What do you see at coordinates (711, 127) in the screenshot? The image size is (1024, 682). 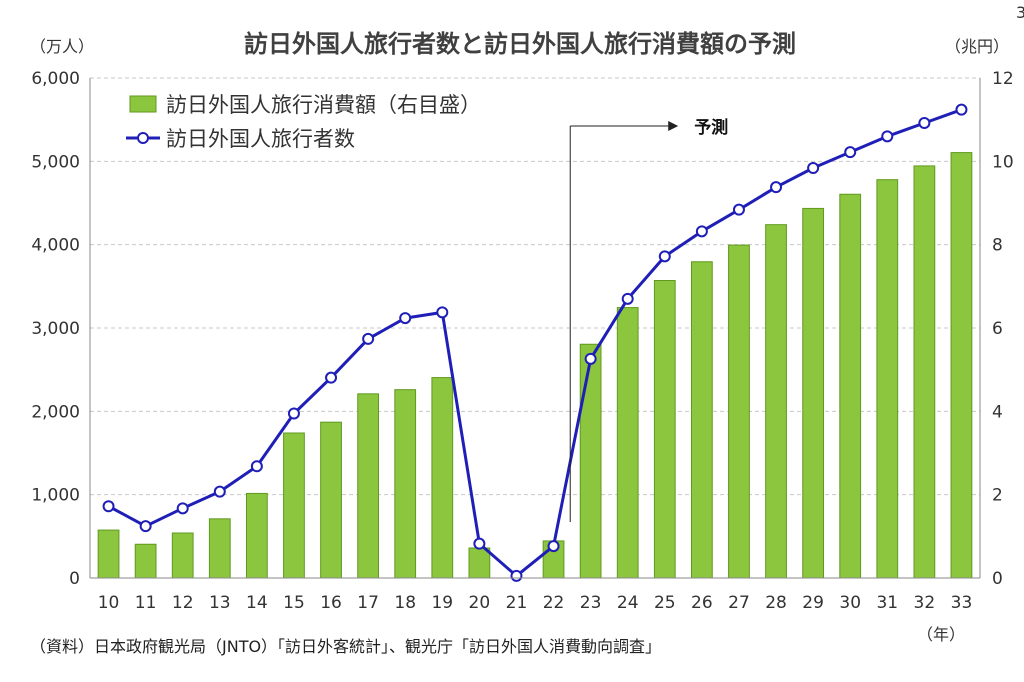 I see `forecast-label: 予測` at bounding box center [711, 127].